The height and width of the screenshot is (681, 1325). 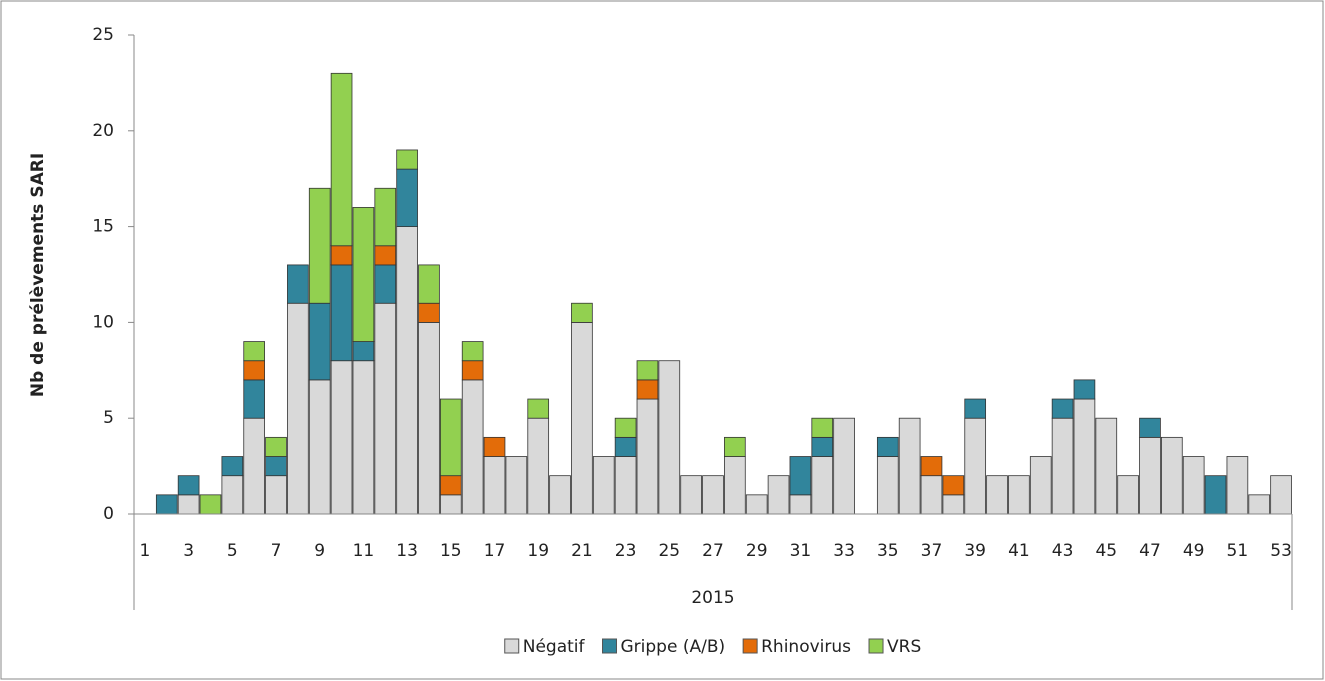 I want to click on x-tick-label: 19, so click(x=538, y=551).